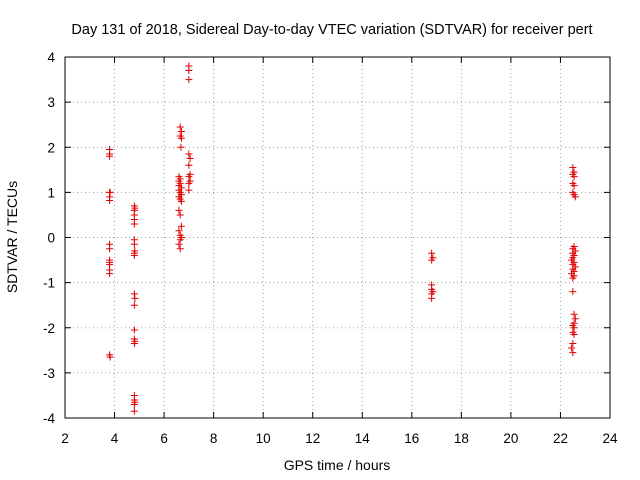 This screenshot has width=640, height=480. I want to click on y-tick-label: 4, so click(51, 57).